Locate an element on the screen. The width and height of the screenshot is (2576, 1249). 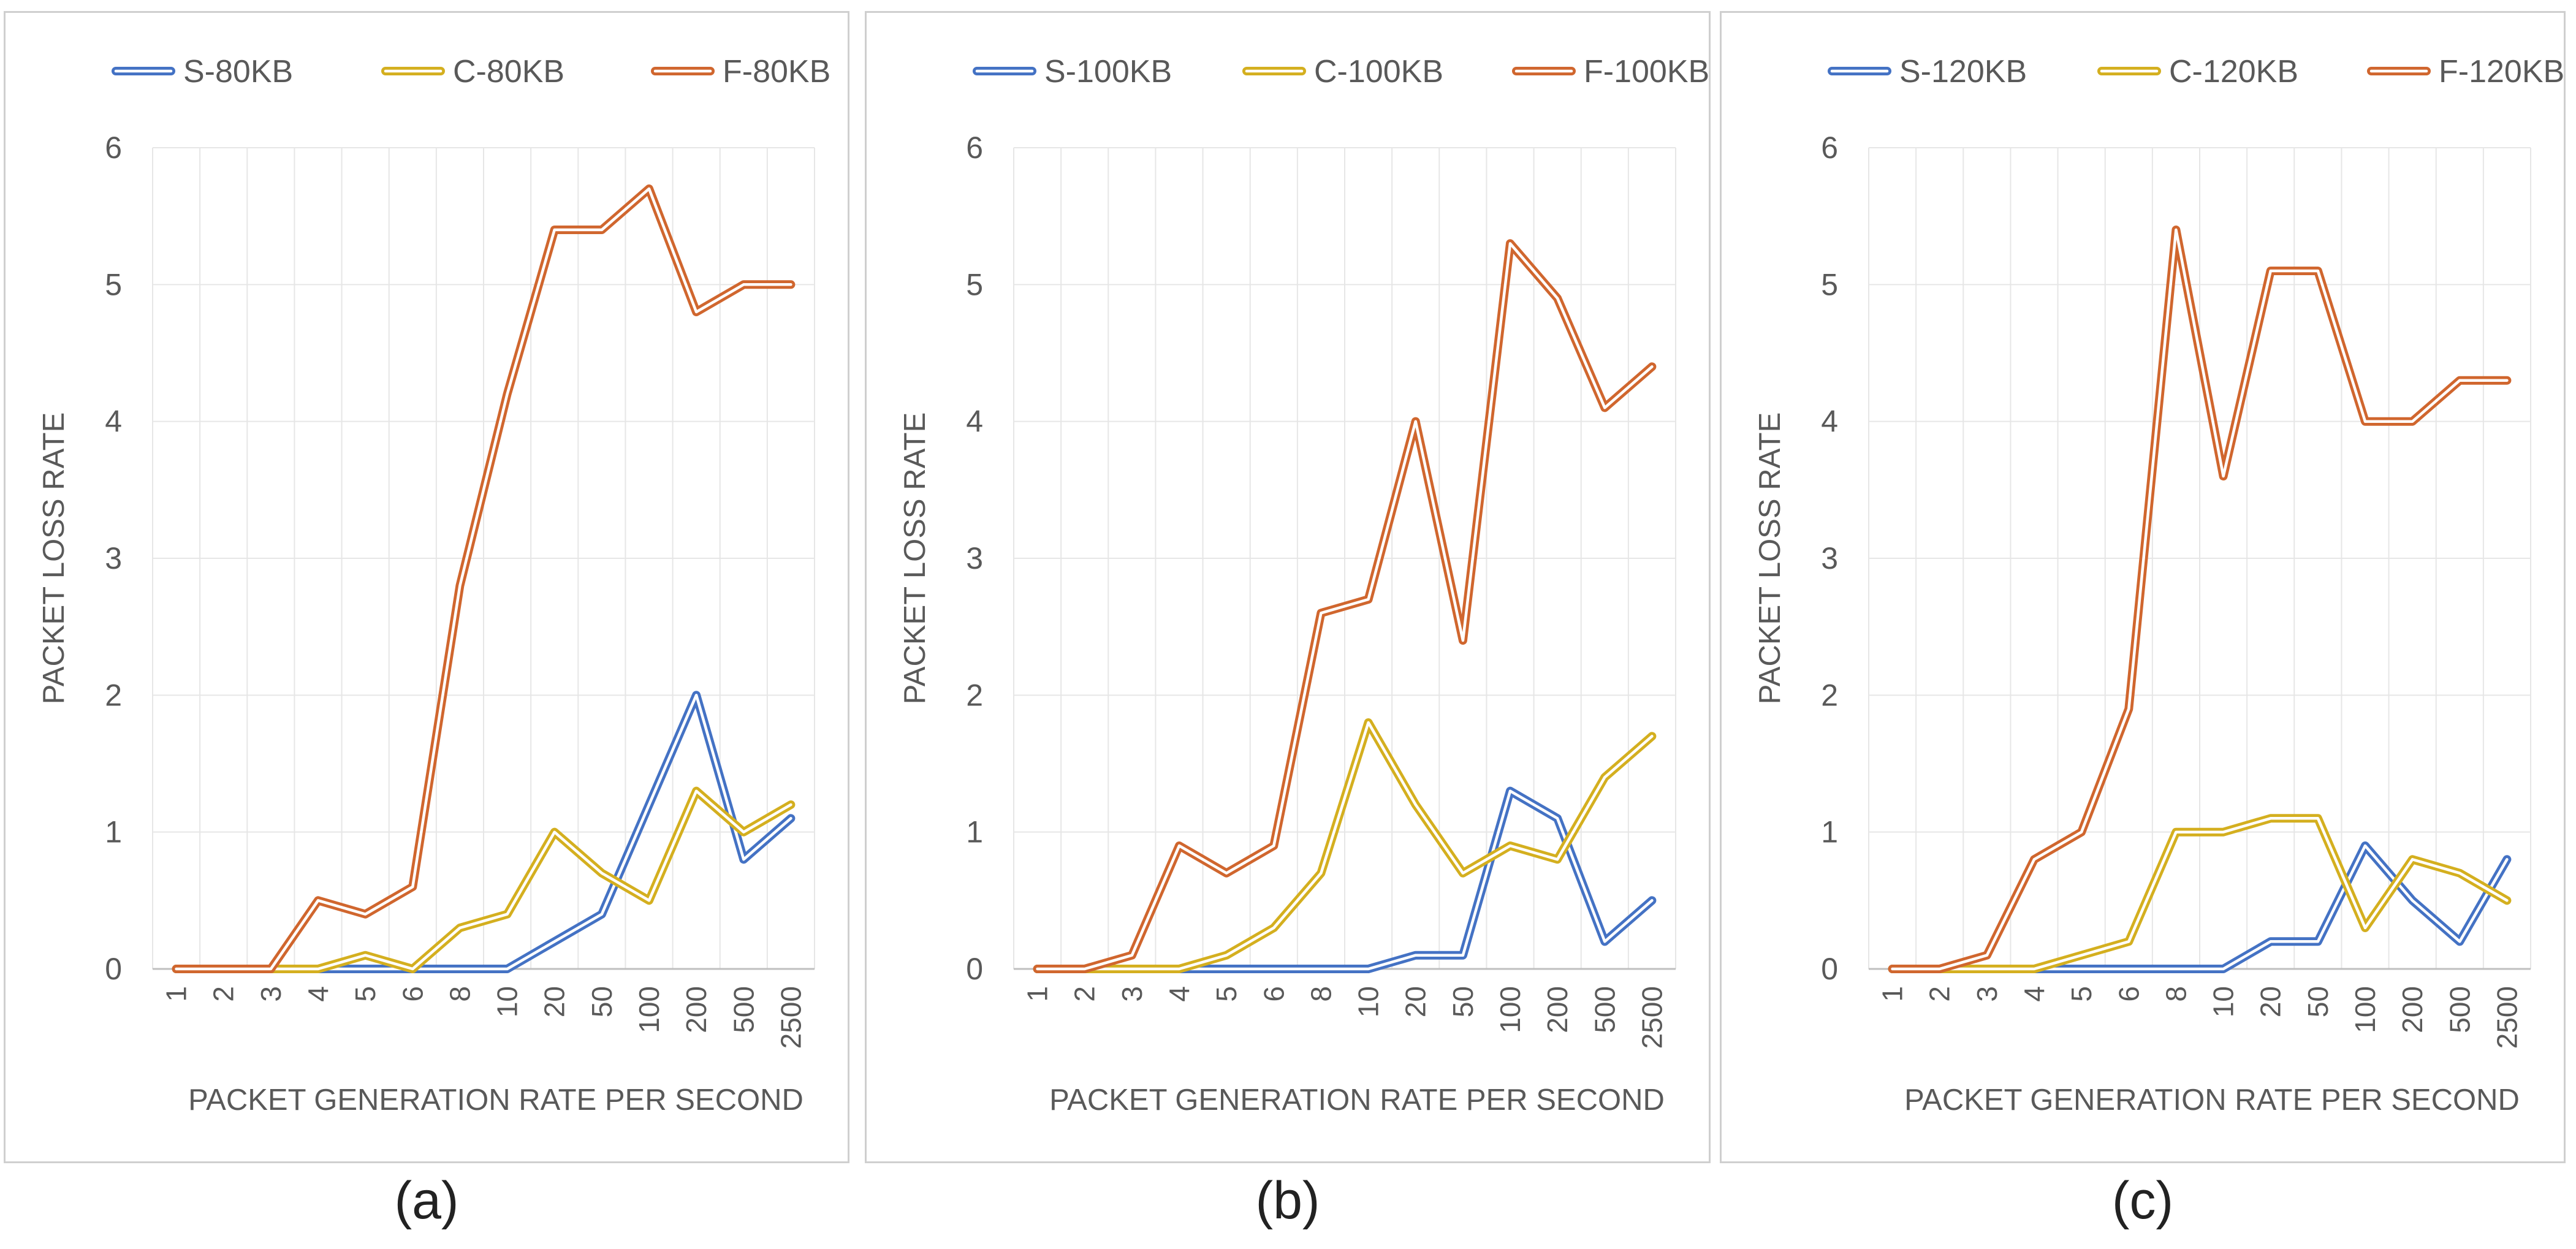
caption-a: (a) is located at coordinates (426, 1200).